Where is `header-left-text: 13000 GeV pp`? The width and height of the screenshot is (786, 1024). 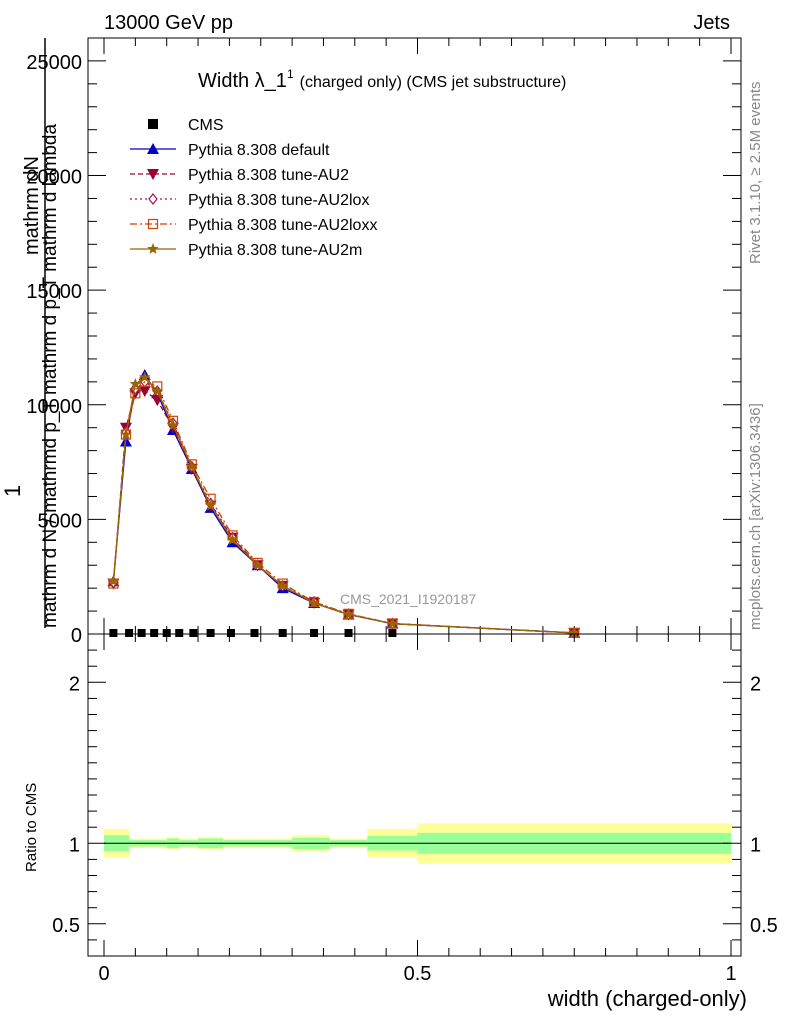 header-left-text: 13000 GeV pp is located at coordinates (168, 23).